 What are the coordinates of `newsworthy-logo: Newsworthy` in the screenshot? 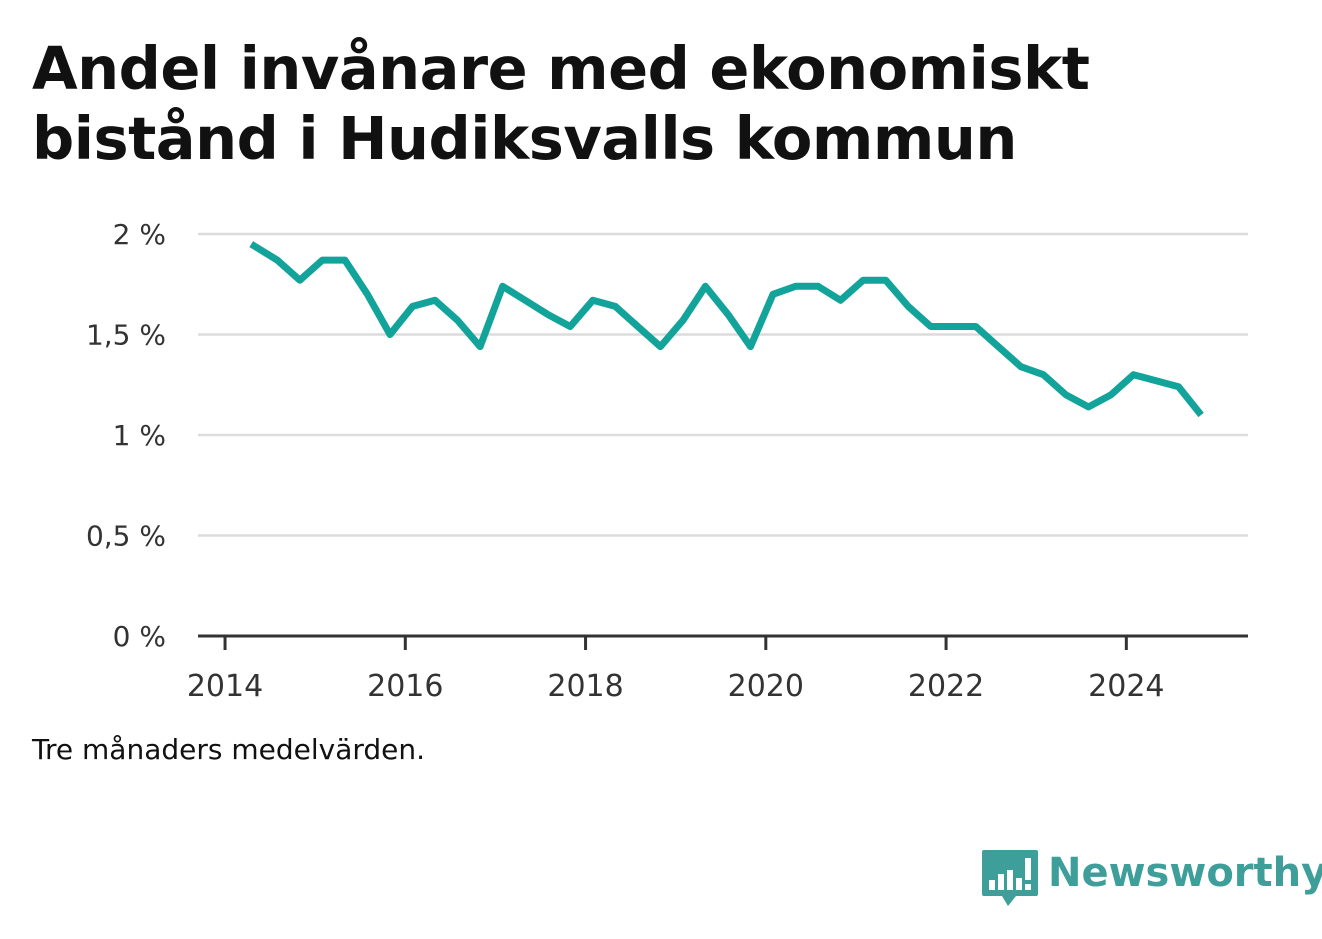 It's located at (1151, 880).